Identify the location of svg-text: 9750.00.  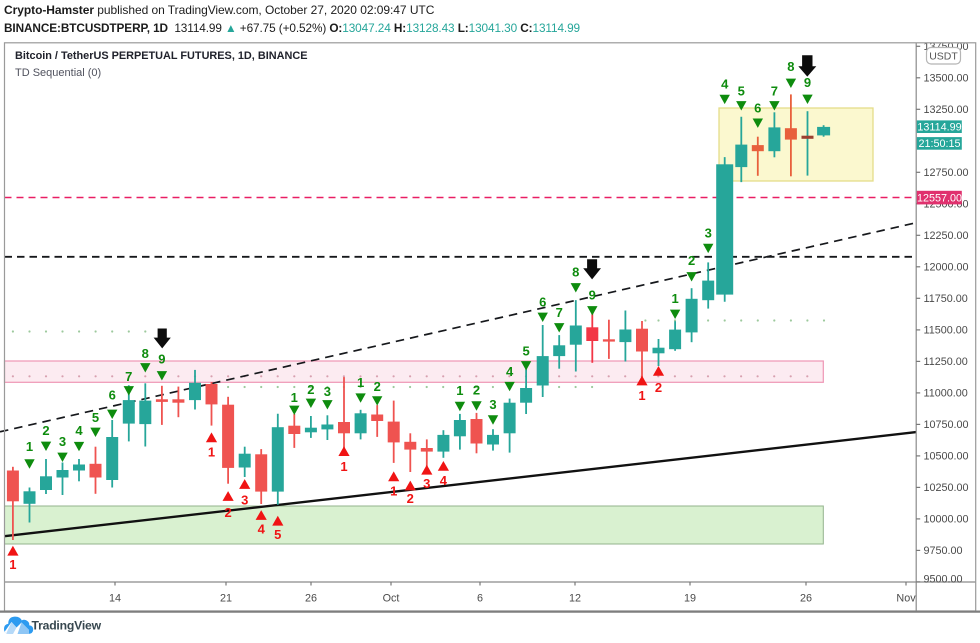
(943, 551).